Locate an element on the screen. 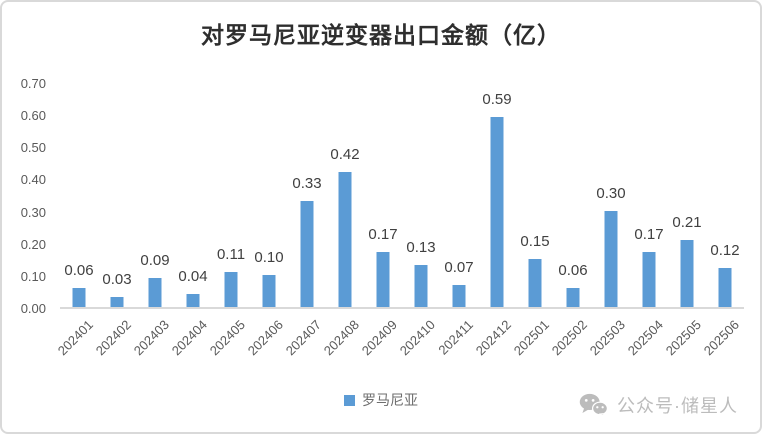  y-tick-label: 0.60 is located at coordinates (33, 116).